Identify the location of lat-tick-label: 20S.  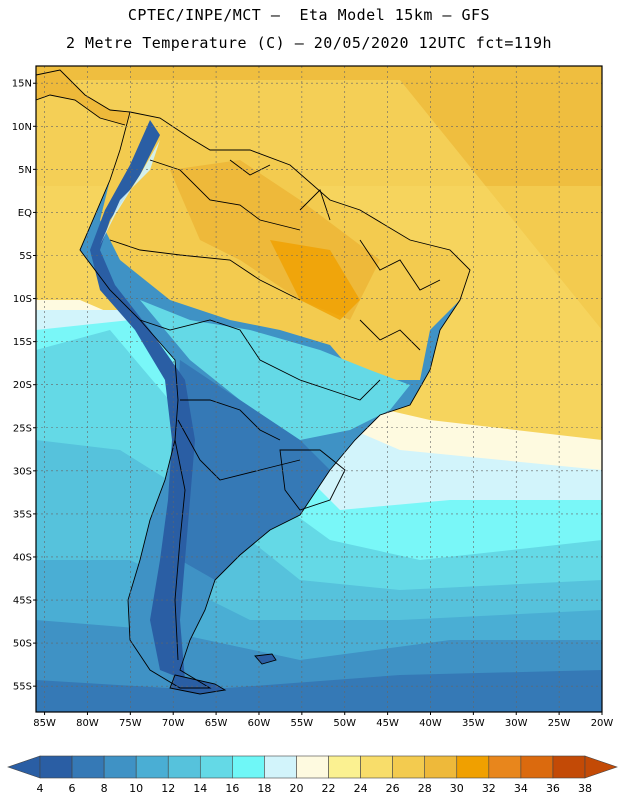
(22, 385).